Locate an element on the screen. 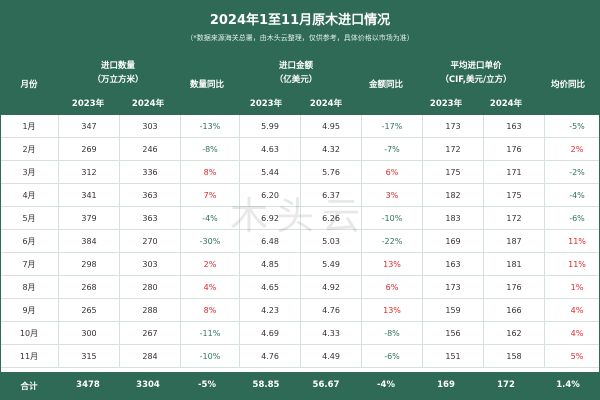 Image resolution: width=600 pixels, height=400 pixels. month-cell: 2月 is located at coordinates (29, 149).